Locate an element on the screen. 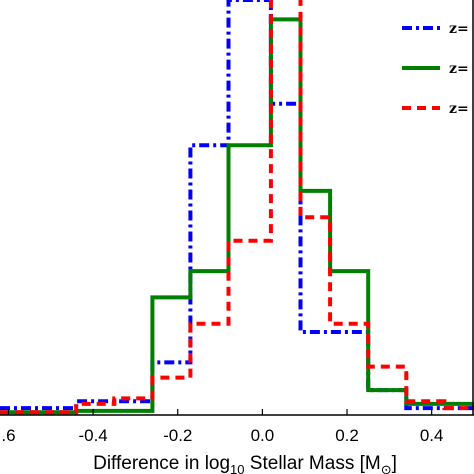 The width and height of the screenshot is (474, 474). x-tick-label: 0.4 is located at coordinates (432, 435).